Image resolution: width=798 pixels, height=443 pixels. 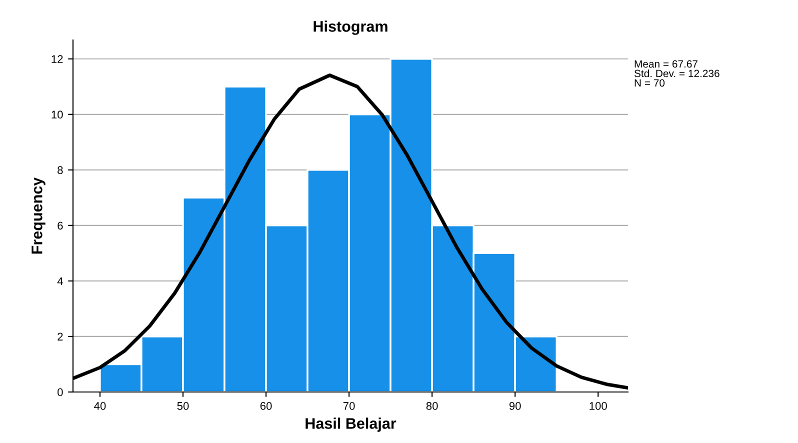 I want to click on x-tick-label: 80, so click(x=432, y=406).